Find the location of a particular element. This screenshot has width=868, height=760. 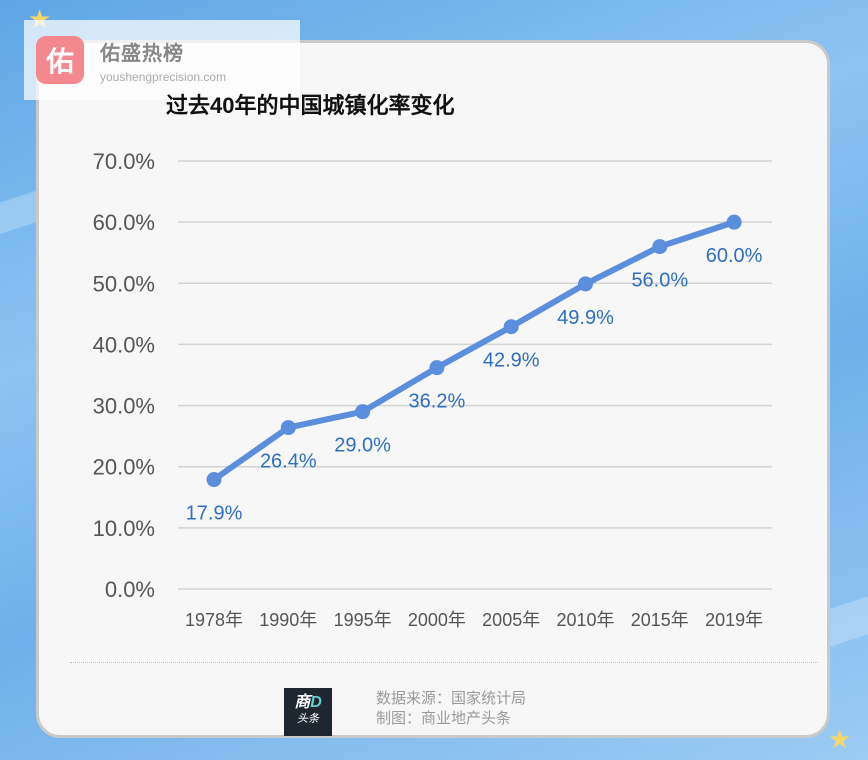

data-label: 49.9% is located at coordinates (585, 318).